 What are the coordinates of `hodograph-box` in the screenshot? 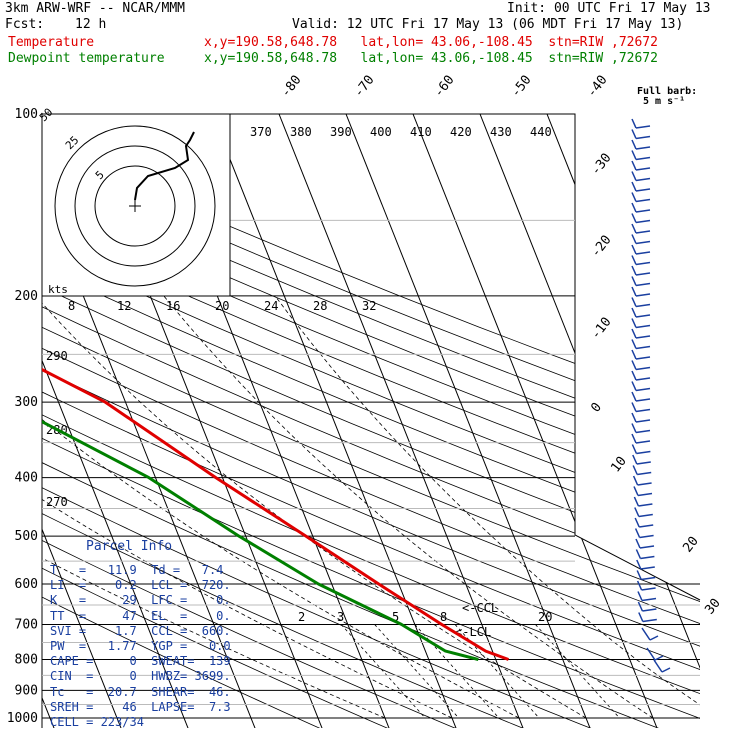 It's located at (136, 205).